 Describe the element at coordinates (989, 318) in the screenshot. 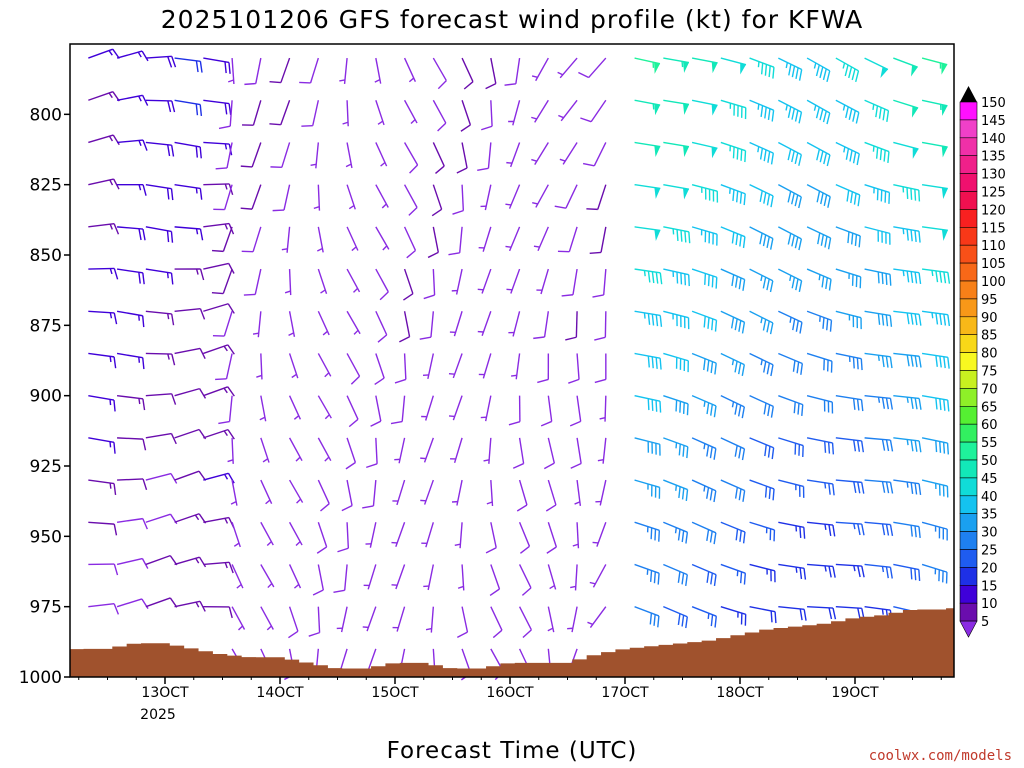

I see `colorbar-label: 90` at that location.